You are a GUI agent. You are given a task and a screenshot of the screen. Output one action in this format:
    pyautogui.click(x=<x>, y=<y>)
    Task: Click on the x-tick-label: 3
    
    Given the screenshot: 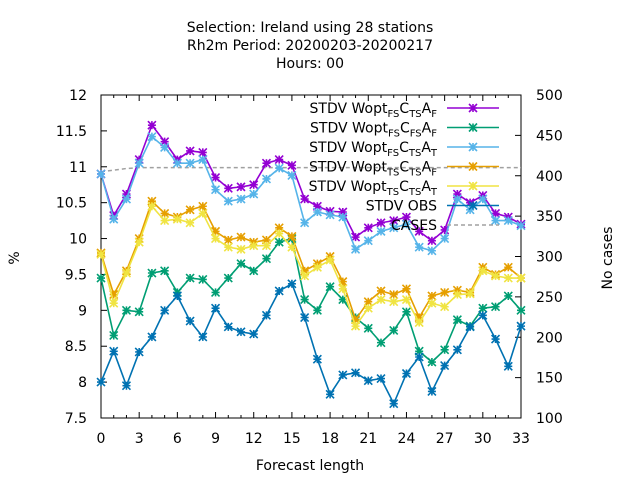 What is the action you would take?
    pyautogui.click(x=139, y=439)
    